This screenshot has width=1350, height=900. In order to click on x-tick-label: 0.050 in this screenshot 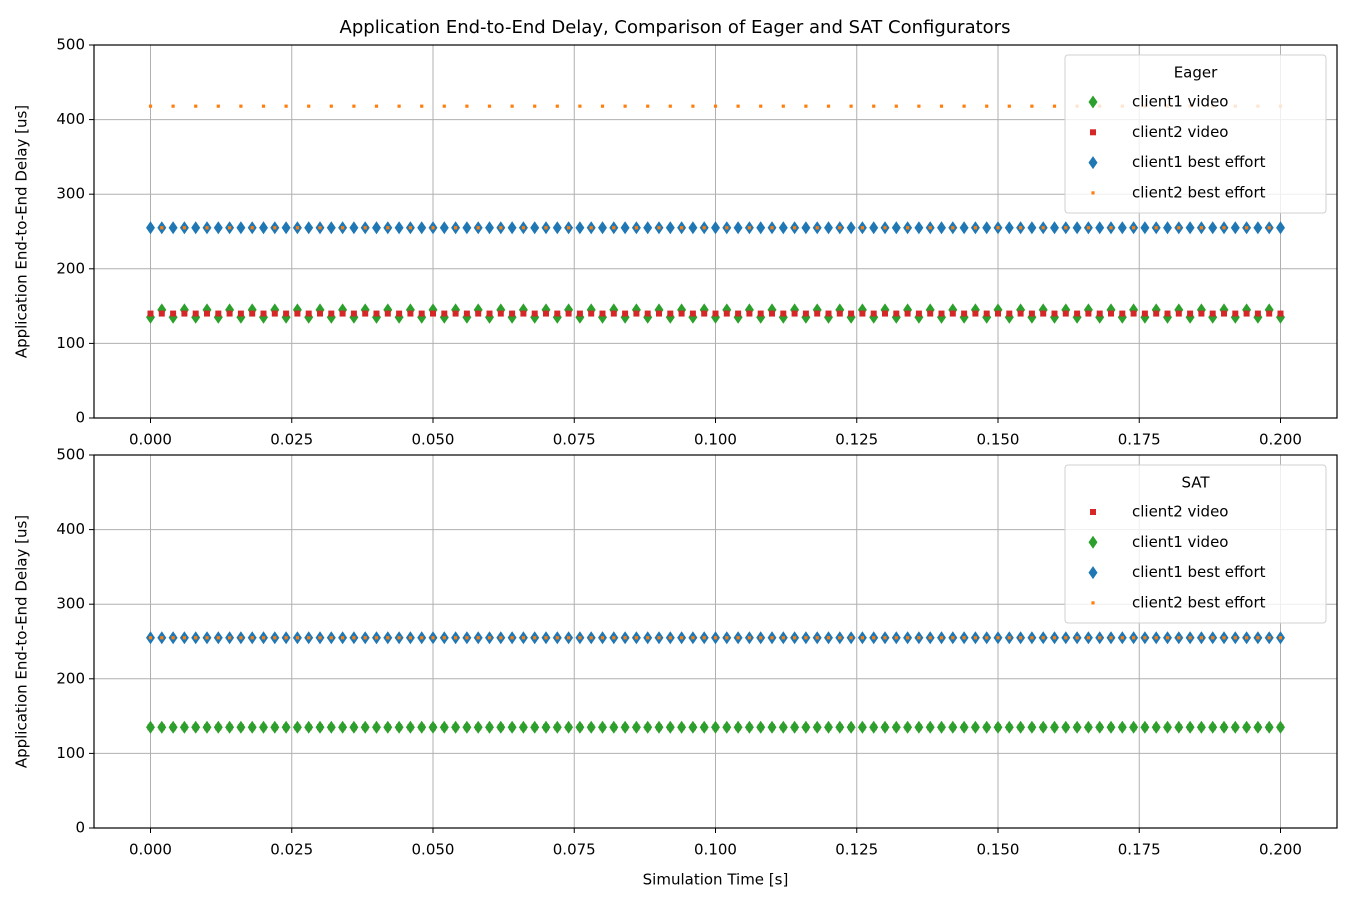, I will do `click(433, 440)`.